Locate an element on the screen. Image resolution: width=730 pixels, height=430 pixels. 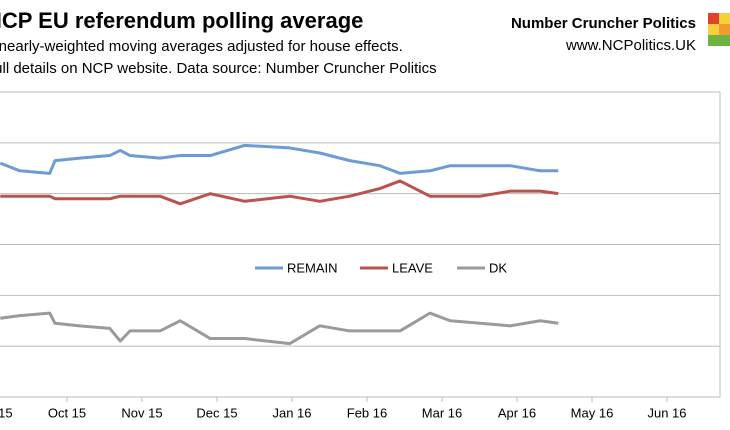
brand-logo is located at coordinates (719, 29).